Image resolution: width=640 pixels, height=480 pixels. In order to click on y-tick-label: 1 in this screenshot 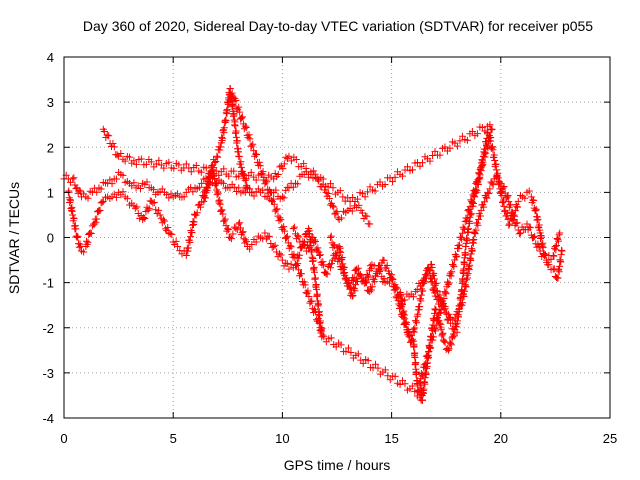, I will do `click(50, 192)`.